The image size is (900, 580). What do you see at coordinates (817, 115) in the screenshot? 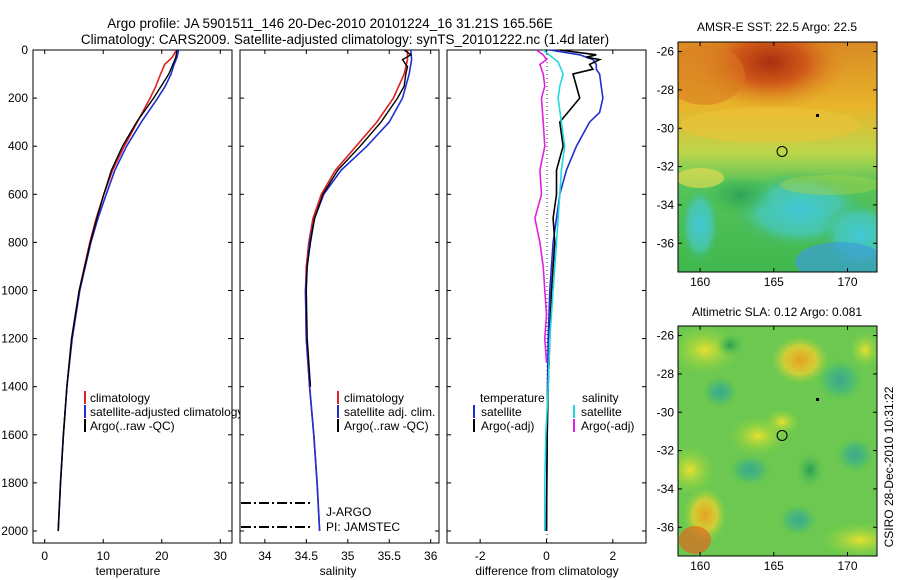
I see `sst-small-dot` at bounding box center [817, 115].